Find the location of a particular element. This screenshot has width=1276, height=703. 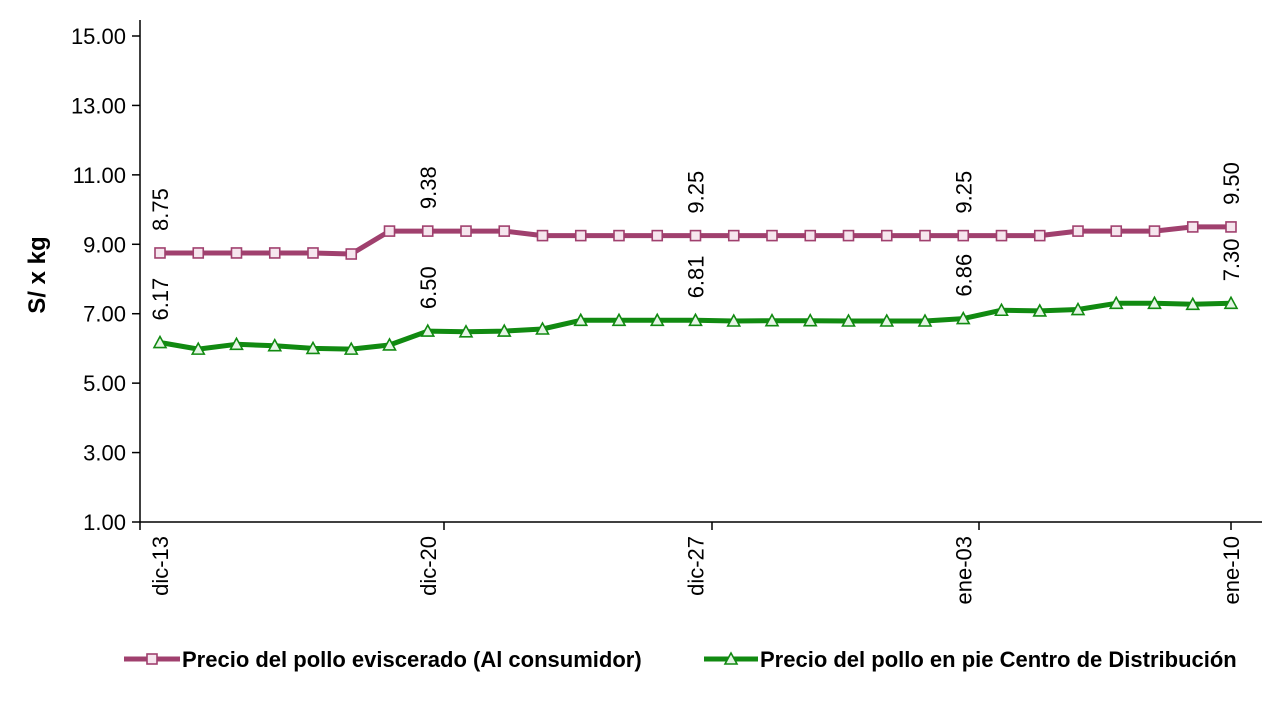

y-tick-label: 9.00 is located at coordinates (104, 244).